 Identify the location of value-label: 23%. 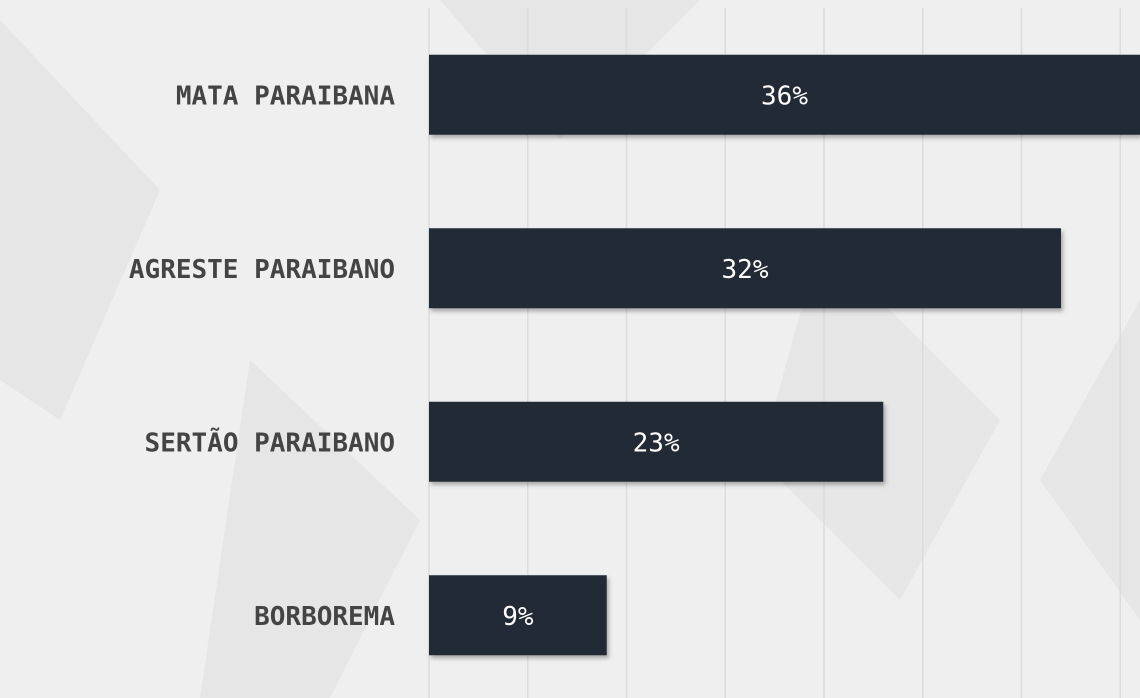
(656, 443).